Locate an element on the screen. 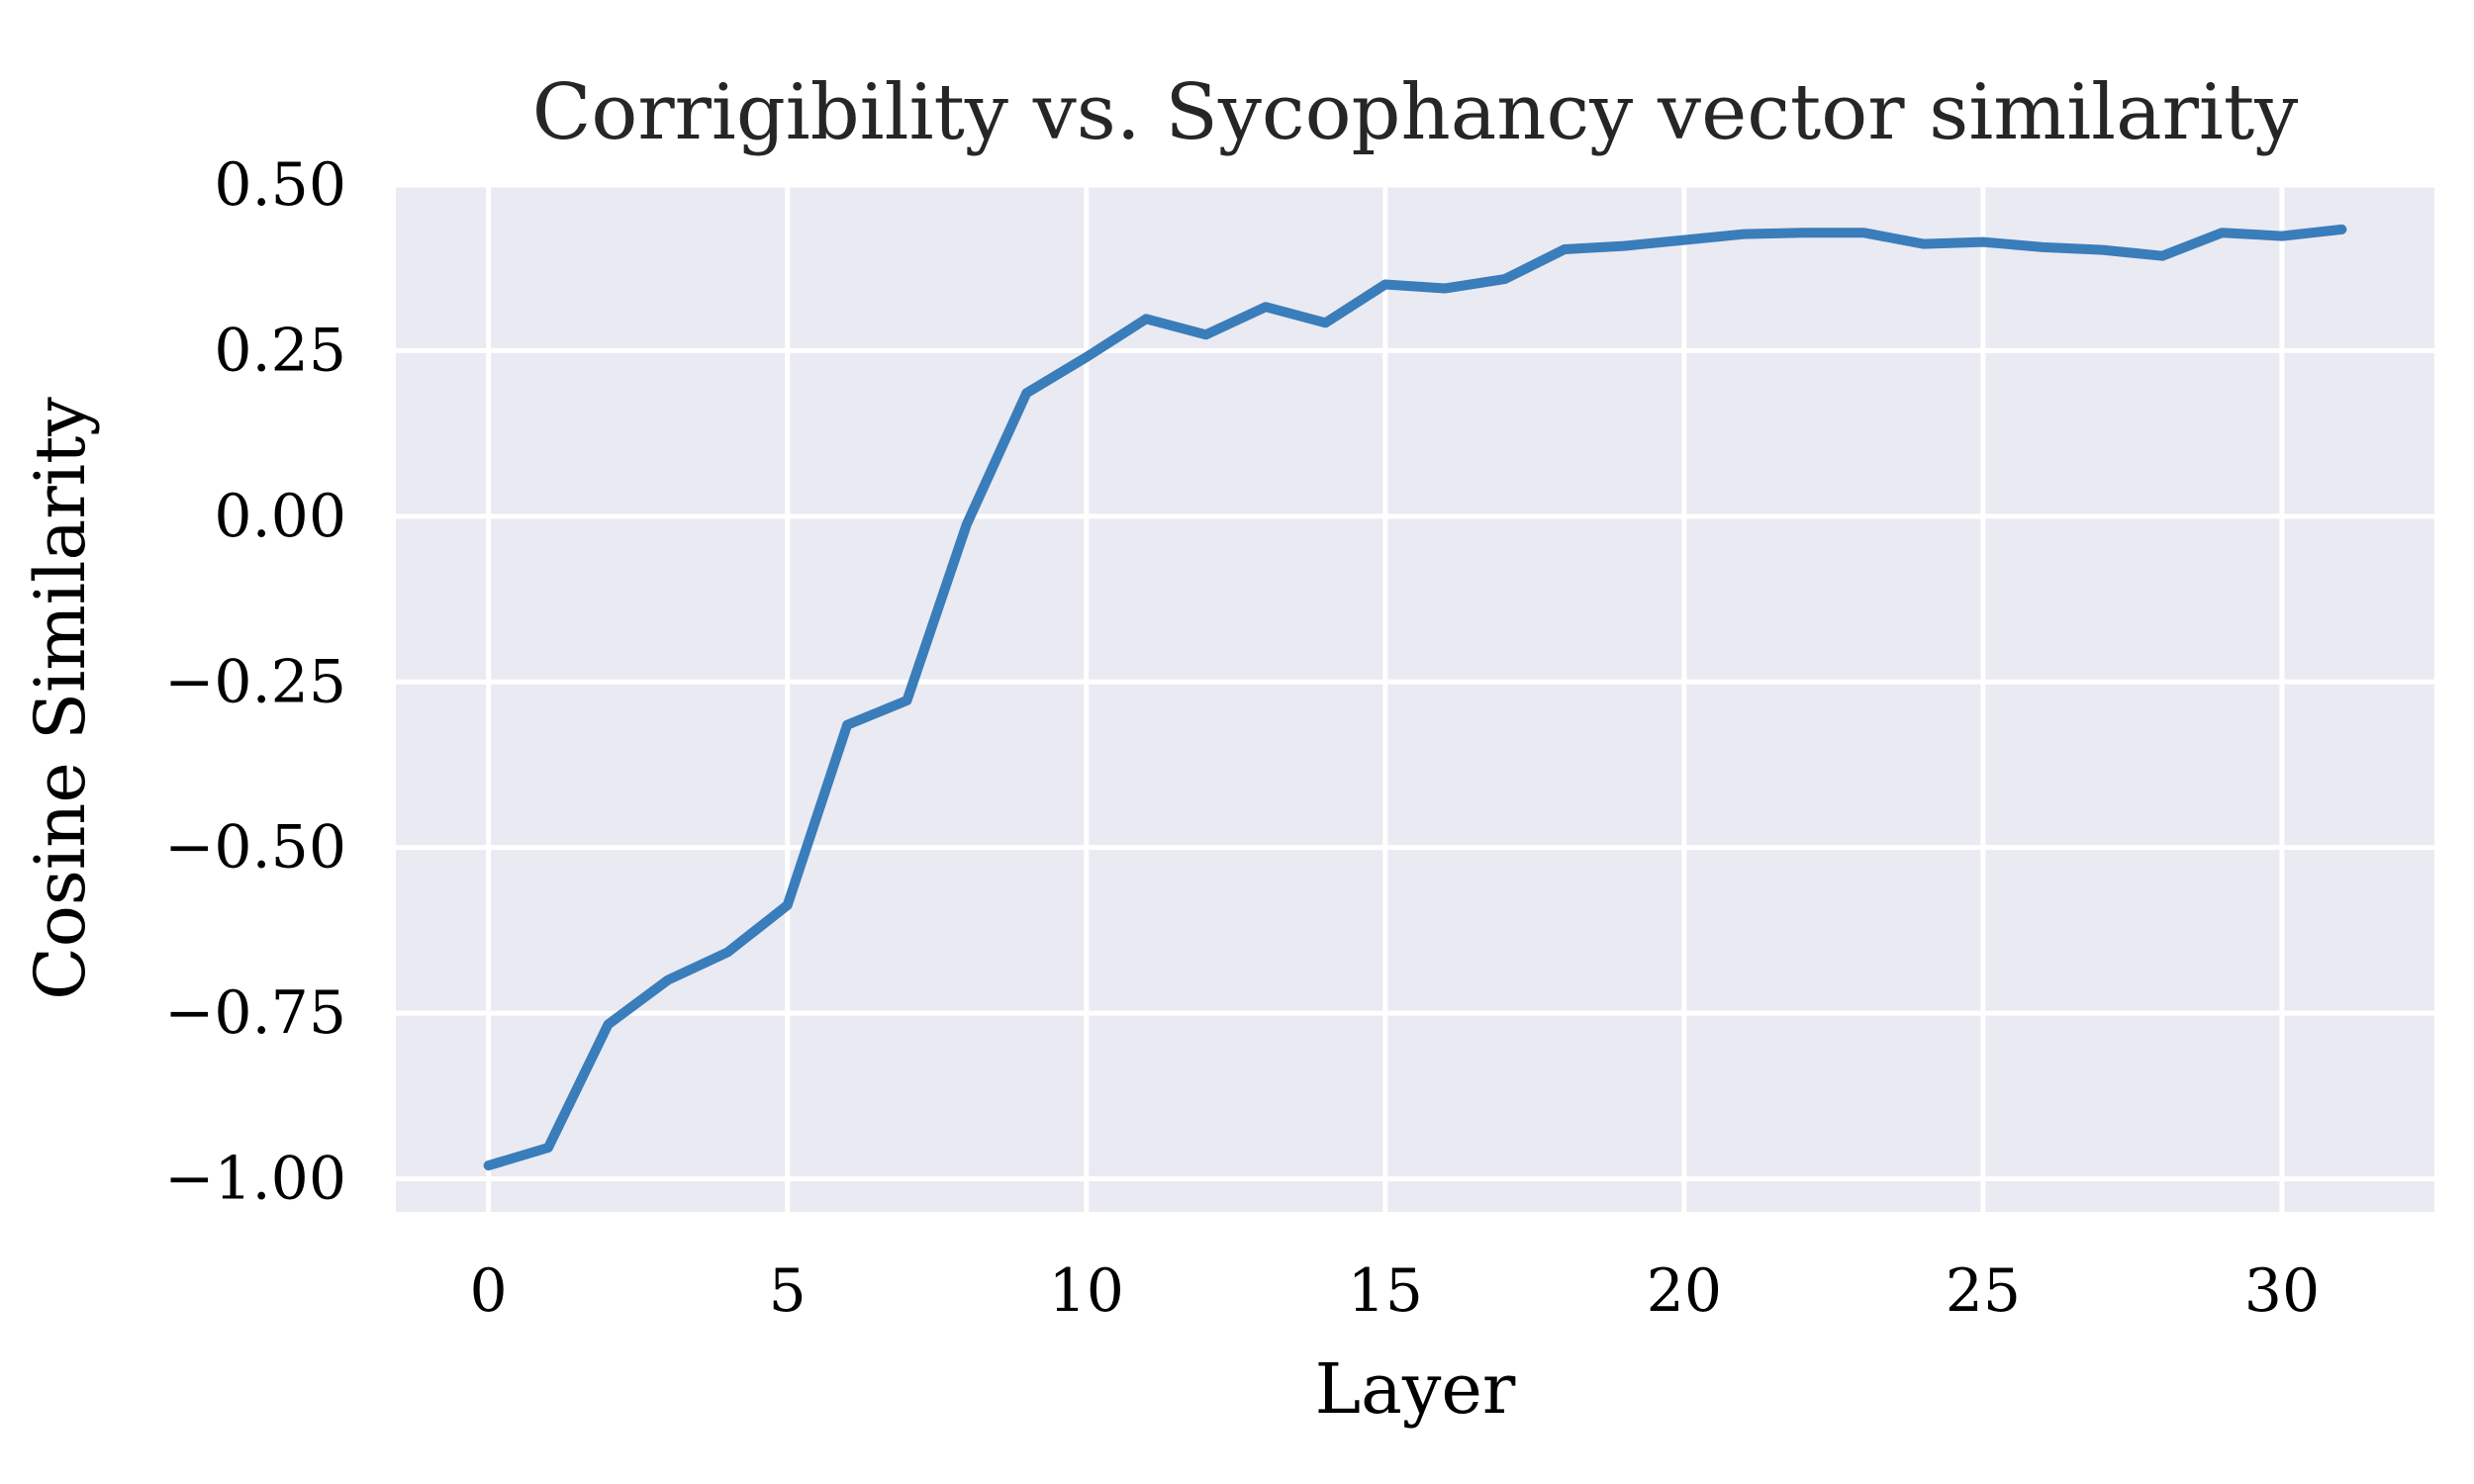  y-tick-label: 0.50 is located at coordinates (280, 185).